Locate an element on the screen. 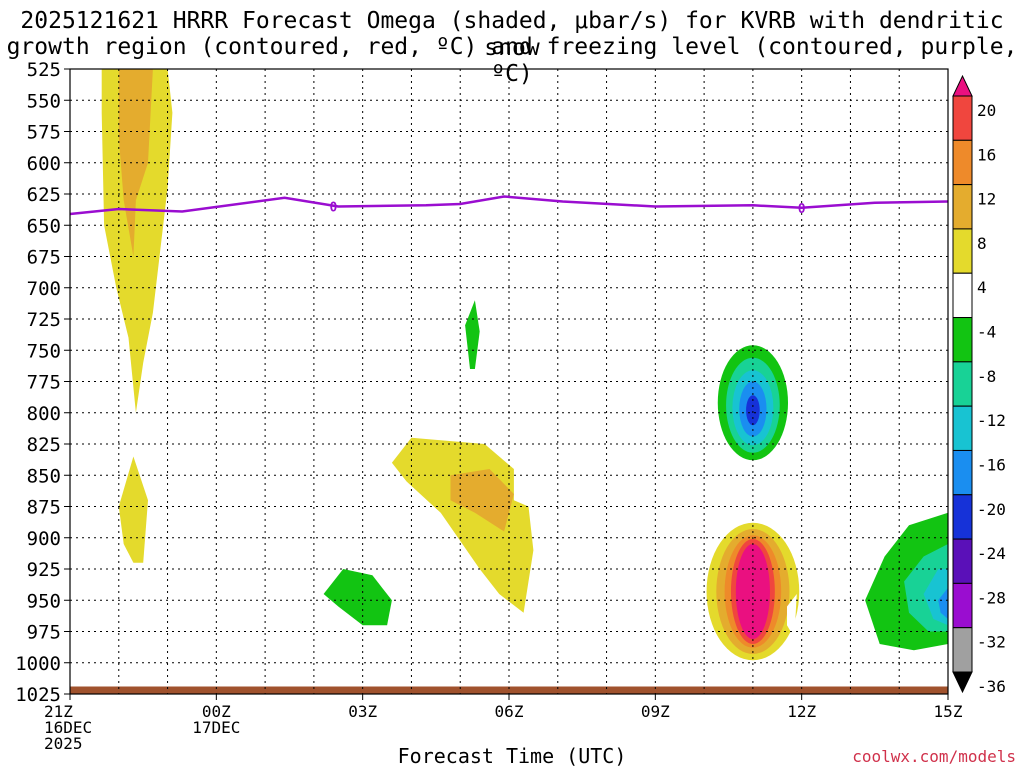  y-tick-label: 925 is located at coordinates (44, 570).